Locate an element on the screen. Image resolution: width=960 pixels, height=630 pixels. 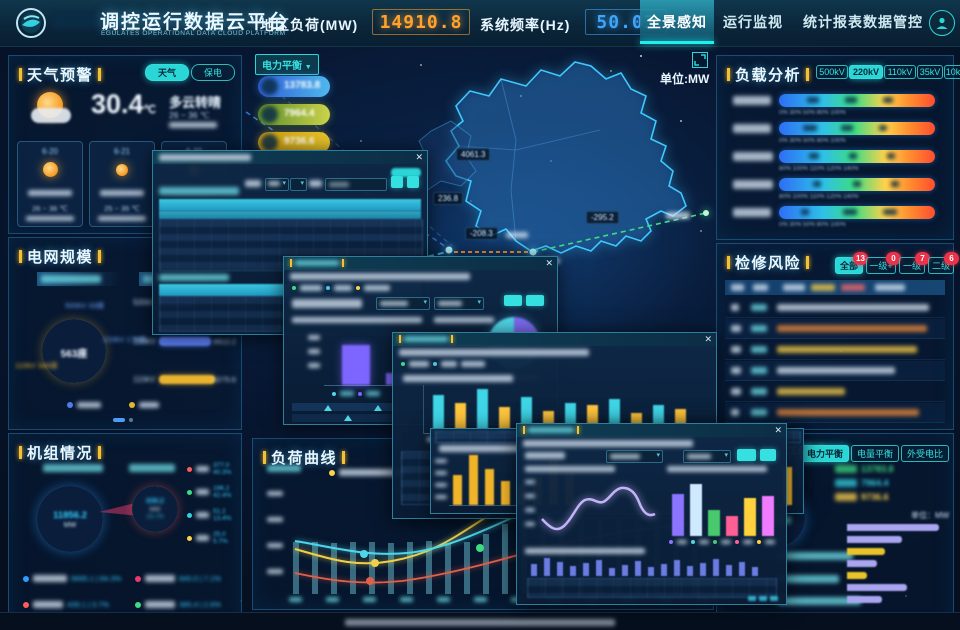
nav-tab-data-admin: 数据管控 is located at coordinates (893, 22).